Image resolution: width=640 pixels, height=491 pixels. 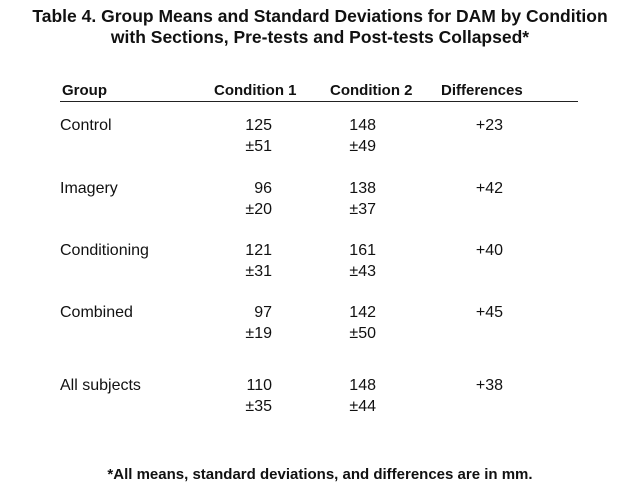 I want to click on condition-1-mean-cell: 125, so click(x=258, y=125).